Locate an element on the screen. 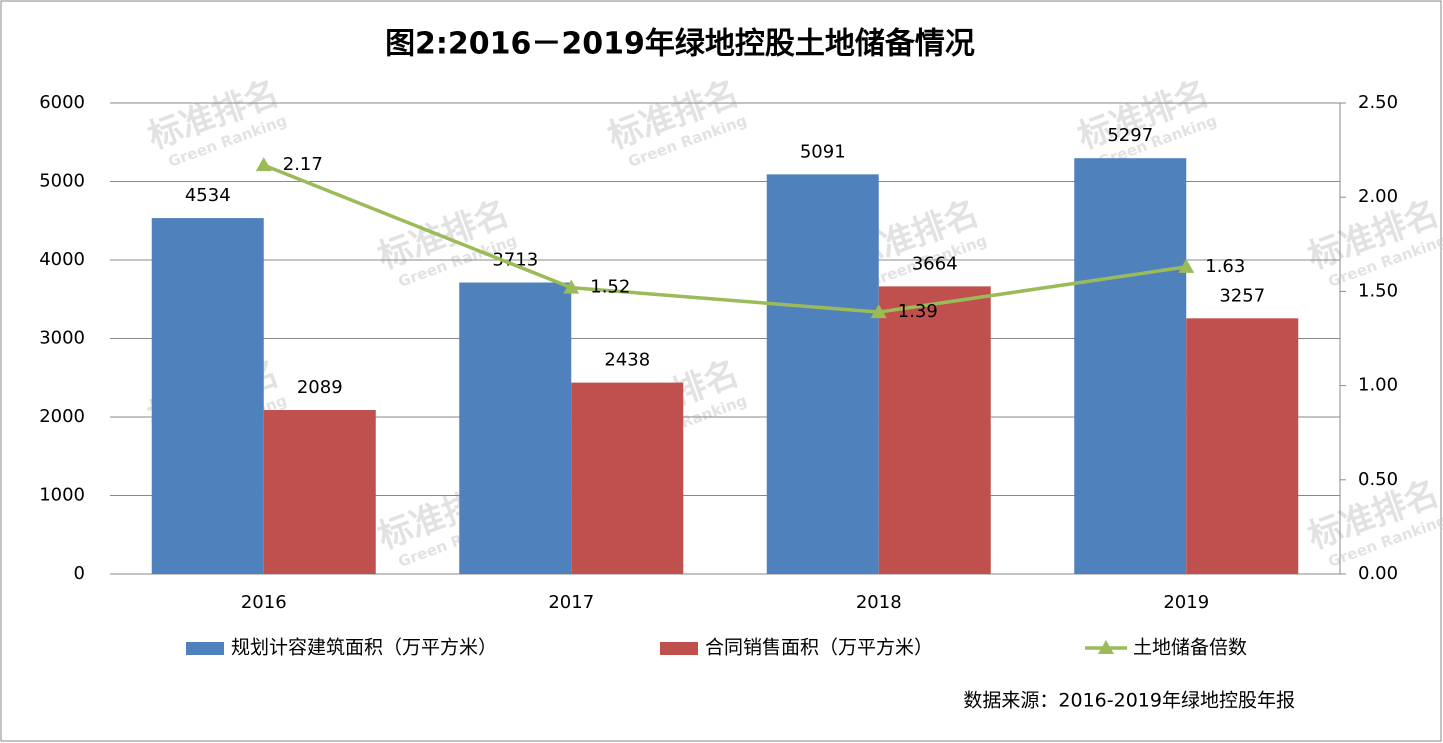  y-tick-label: 3000 is located at coordinates (62, 338).